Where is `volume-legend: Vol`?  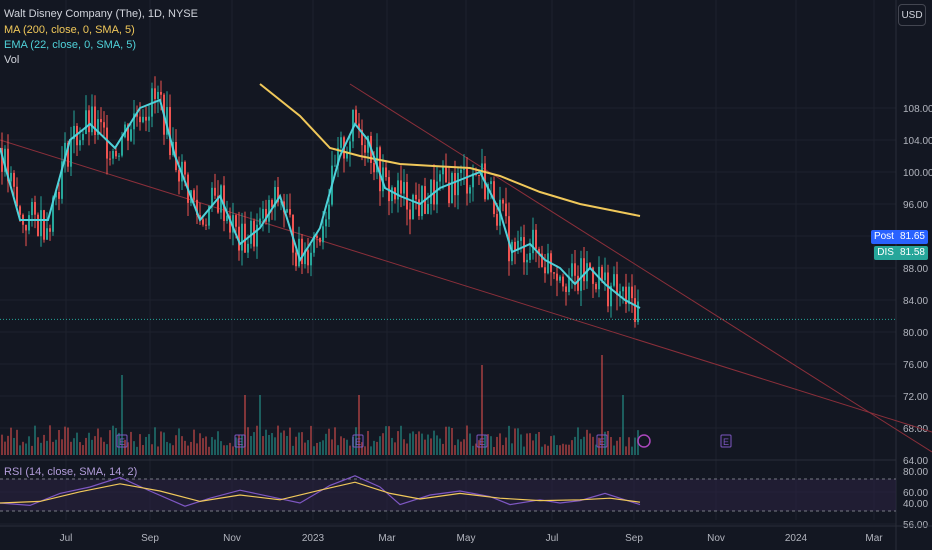
volume-legend: Vol is located at coordinates (12, 60).